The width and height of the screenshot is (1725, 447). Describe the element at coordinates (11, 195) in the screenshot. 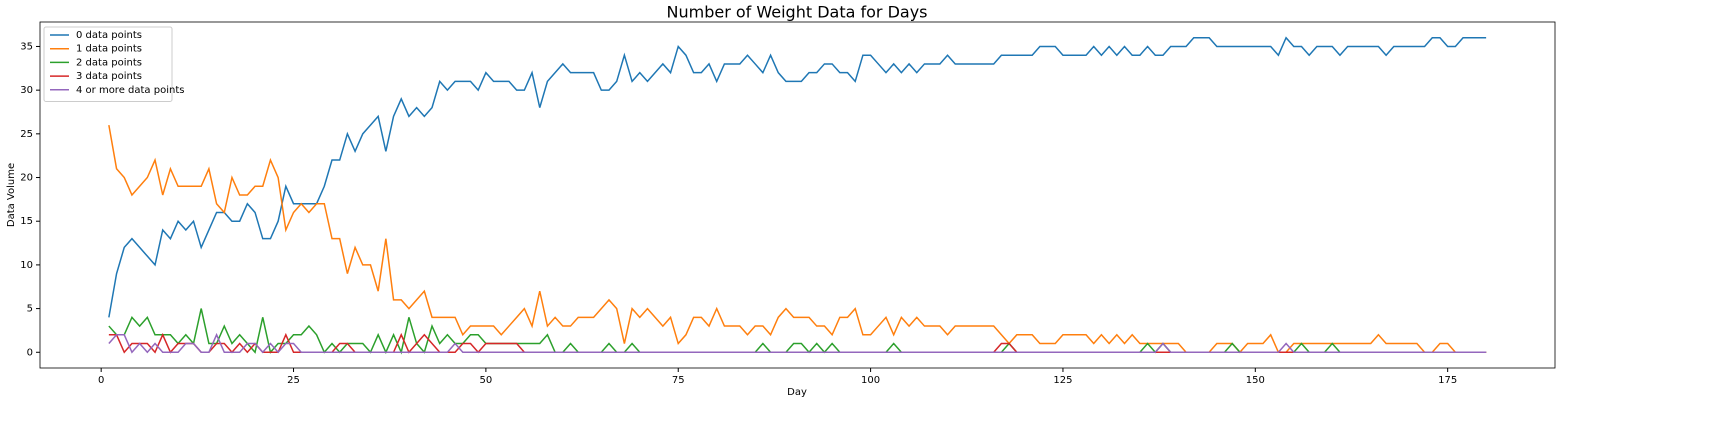

I see `y-axis-label: Data Volume` at that location.